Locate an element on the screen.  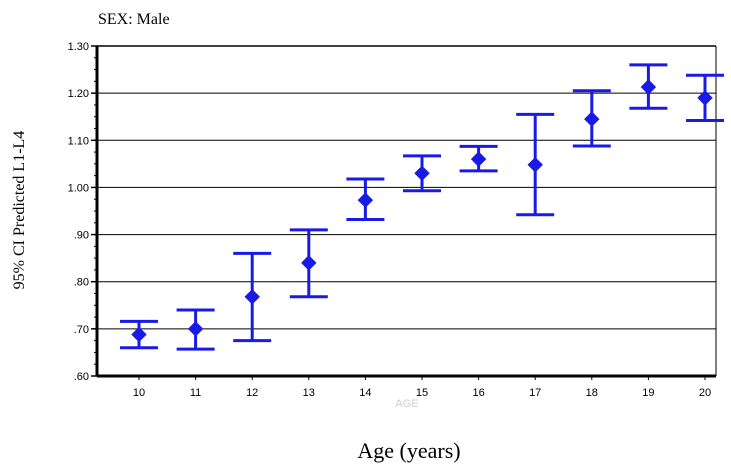
x-tick-label: 18 is located at coordinates (592, 393).